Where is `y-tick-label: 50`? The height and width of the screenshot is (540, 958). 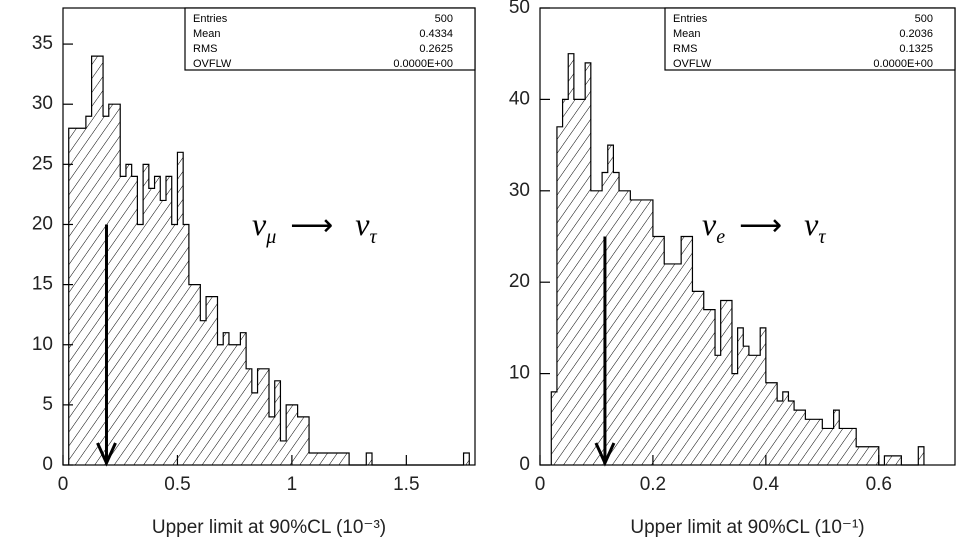
y-tick-label: 50 is located at coordinates (519, 9).